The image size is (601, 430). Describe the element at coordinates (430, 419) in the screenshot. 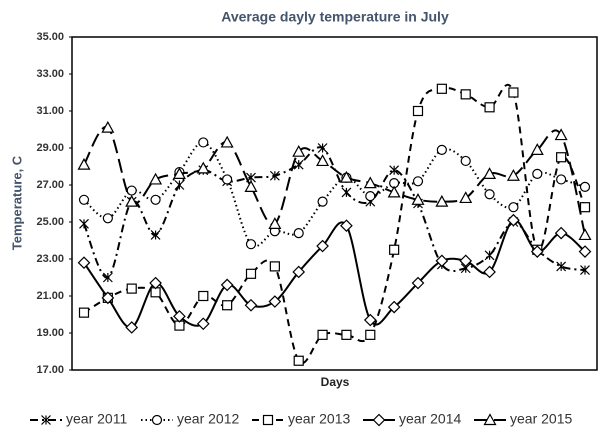

I see `legend-label: year 2014` at that location.